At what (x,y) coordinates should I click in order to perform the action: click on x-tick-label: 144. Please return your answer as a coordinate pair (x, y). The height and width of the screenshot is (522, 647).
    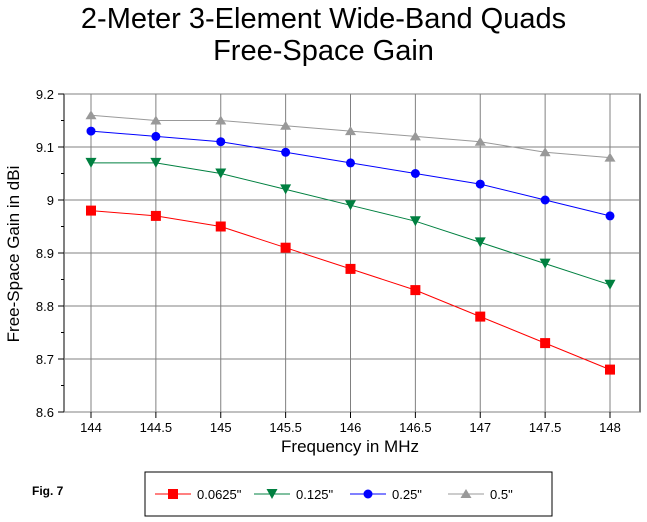
    Looking at the image, I should click on (91, 427).